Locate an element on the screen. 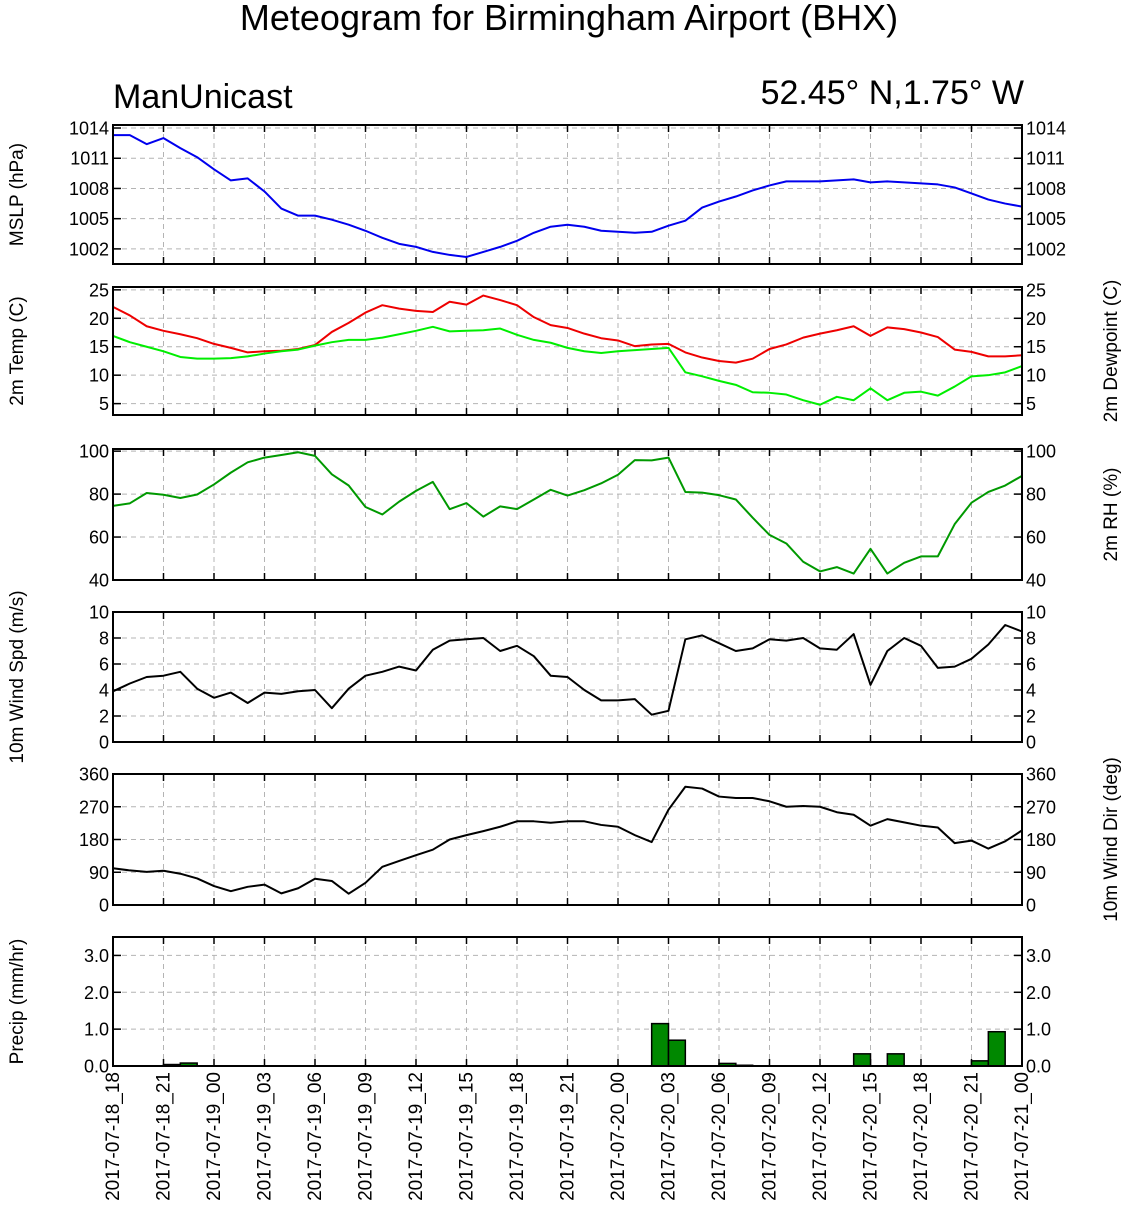  y-tick-label-left: 1.0 is located at coordinates (96, 1030).